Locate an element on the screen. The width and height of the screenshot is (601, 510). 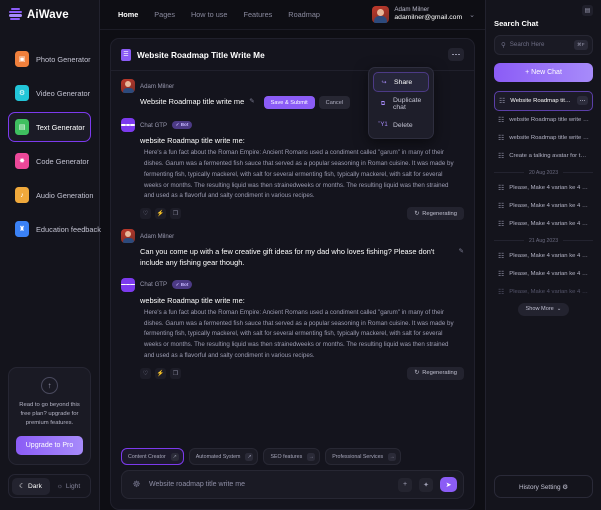
theme-dark-button: ☾ Dark is located at coordinates (30, 486).